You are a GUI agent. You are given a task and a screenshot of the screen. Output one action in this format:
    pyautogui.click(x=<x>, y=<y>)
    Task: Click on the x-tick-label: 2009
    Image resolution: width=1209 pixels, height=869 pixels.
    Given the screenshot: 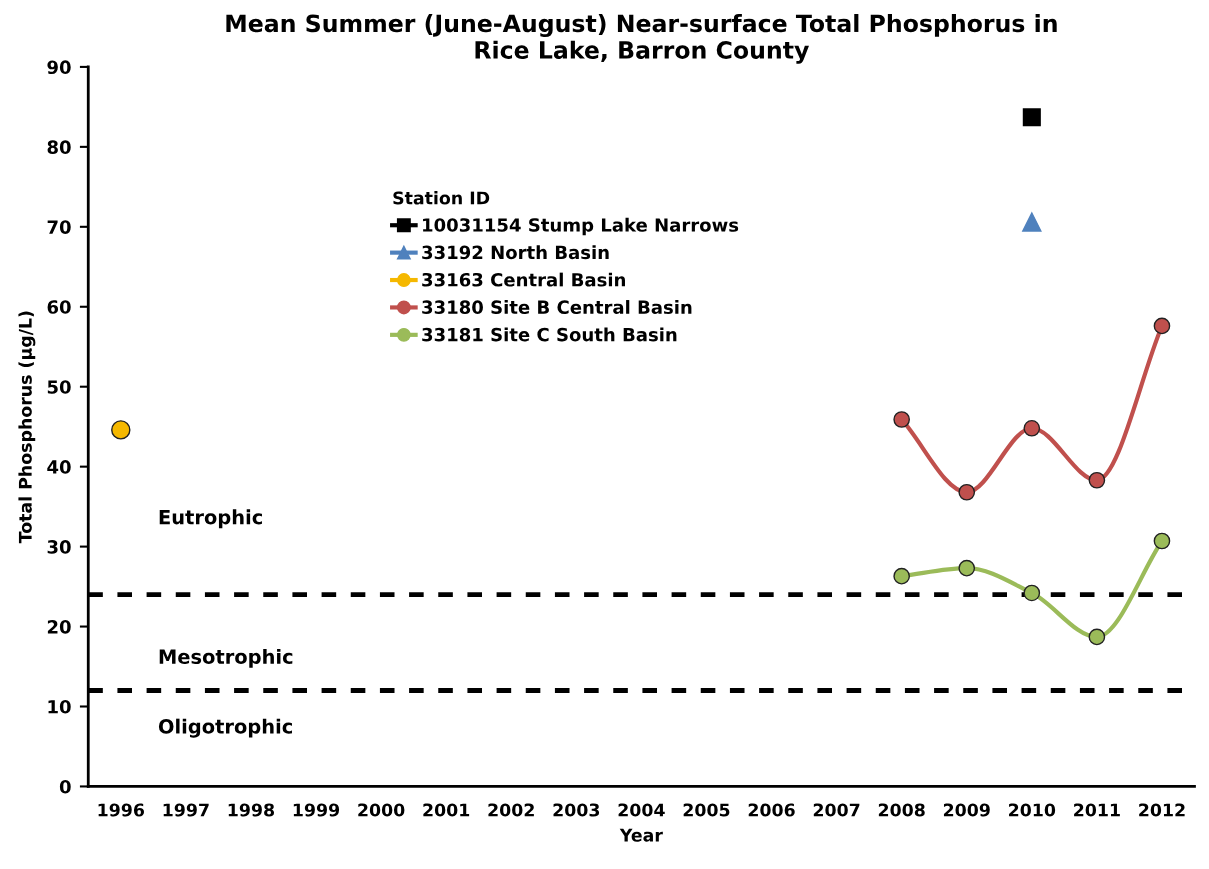 What is the action you would take?
    pyautogui.click(x=966, y=810)
    